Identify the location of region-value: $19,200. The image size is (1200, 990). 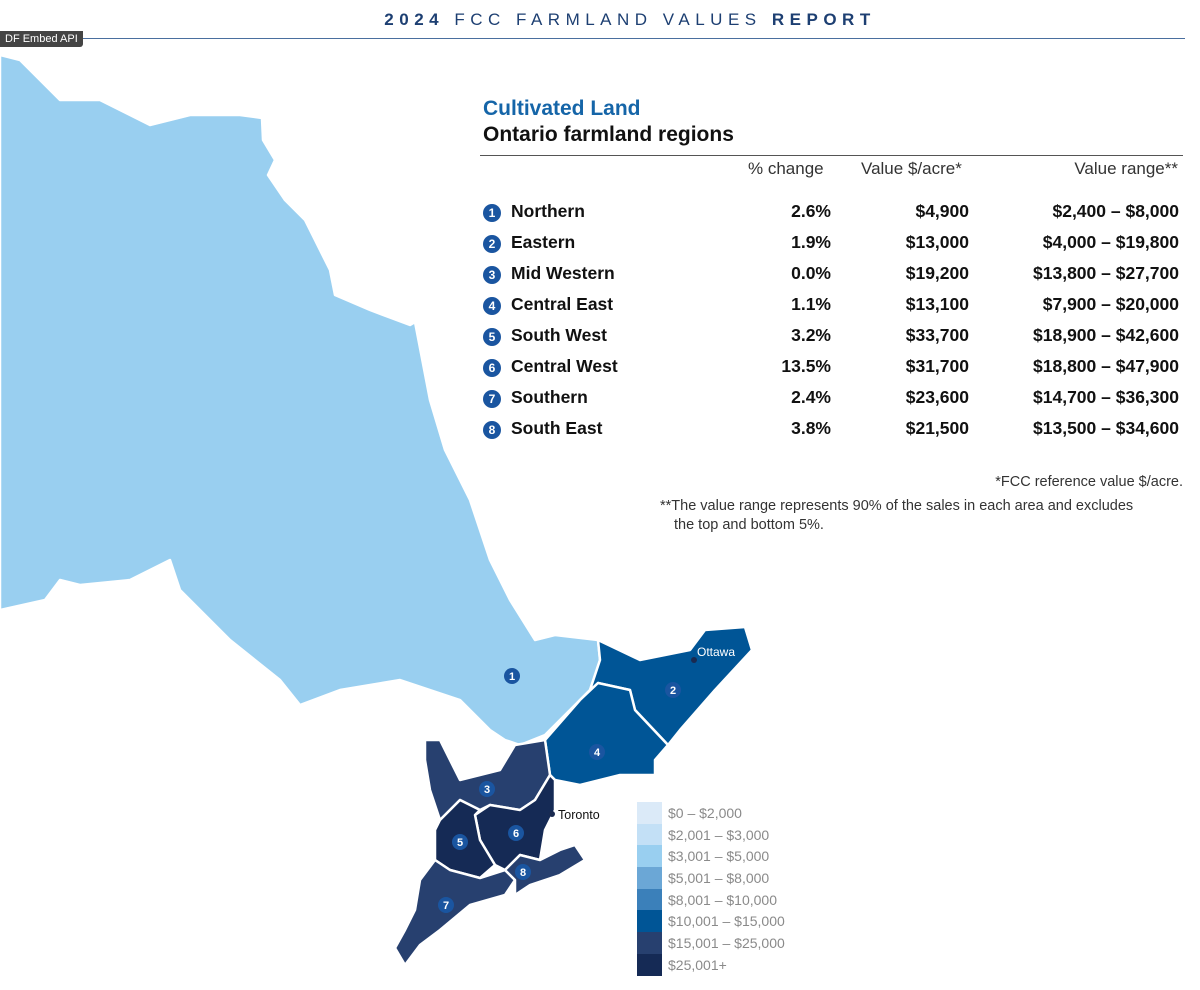
(937, 273).